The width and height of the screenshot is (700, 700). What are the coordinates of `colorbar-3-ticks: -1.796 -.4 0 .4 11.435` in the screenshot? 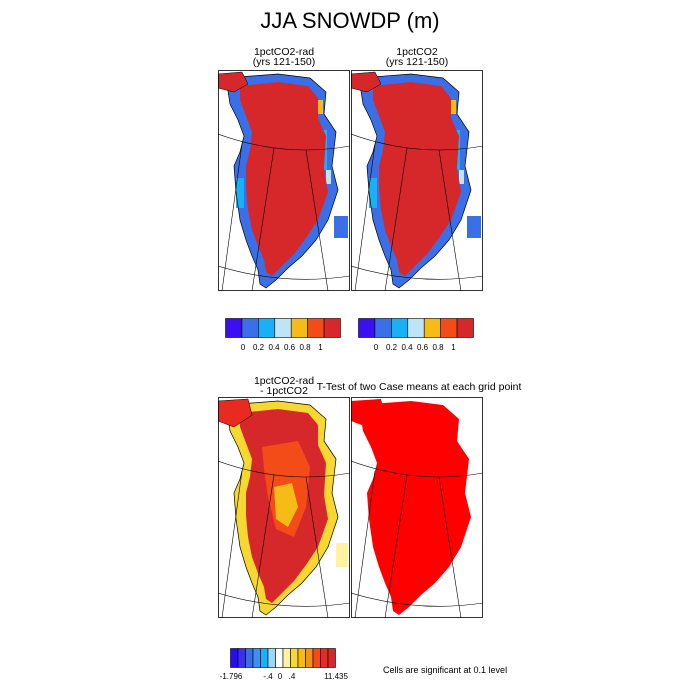 It's located at (284, 678).